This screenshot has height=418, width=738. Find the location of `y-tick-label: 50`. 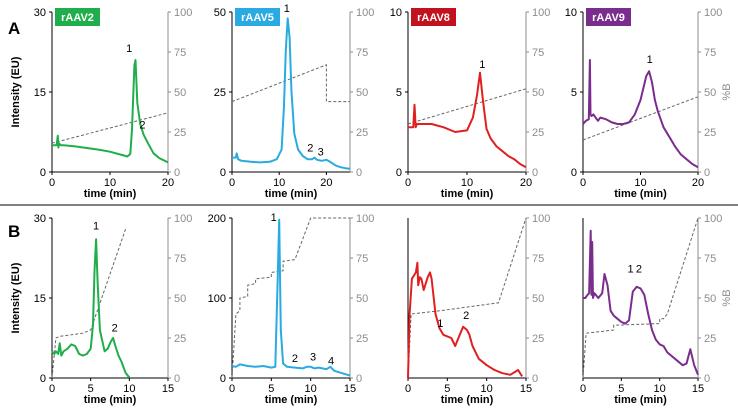

y-tick-label: 50 is located at coordinates (220, 13).